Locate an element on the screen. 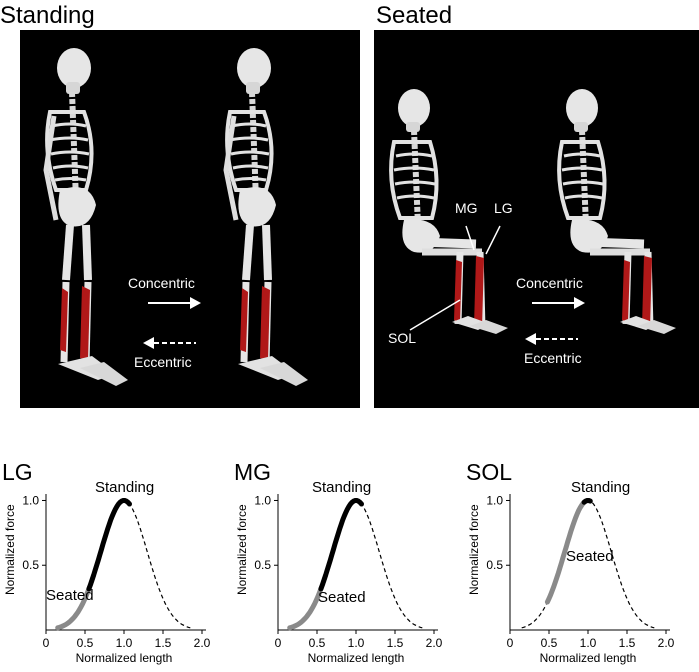  standing-concentric-arrow is located at coordinates (174, 303).